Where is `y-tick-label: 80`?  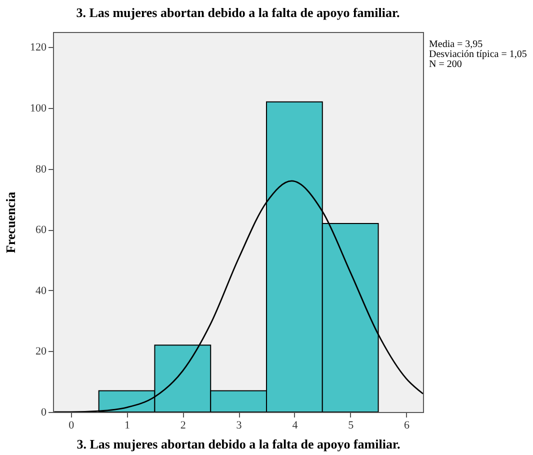
y-tick-label: 80 is located at coordinates (41, 169).